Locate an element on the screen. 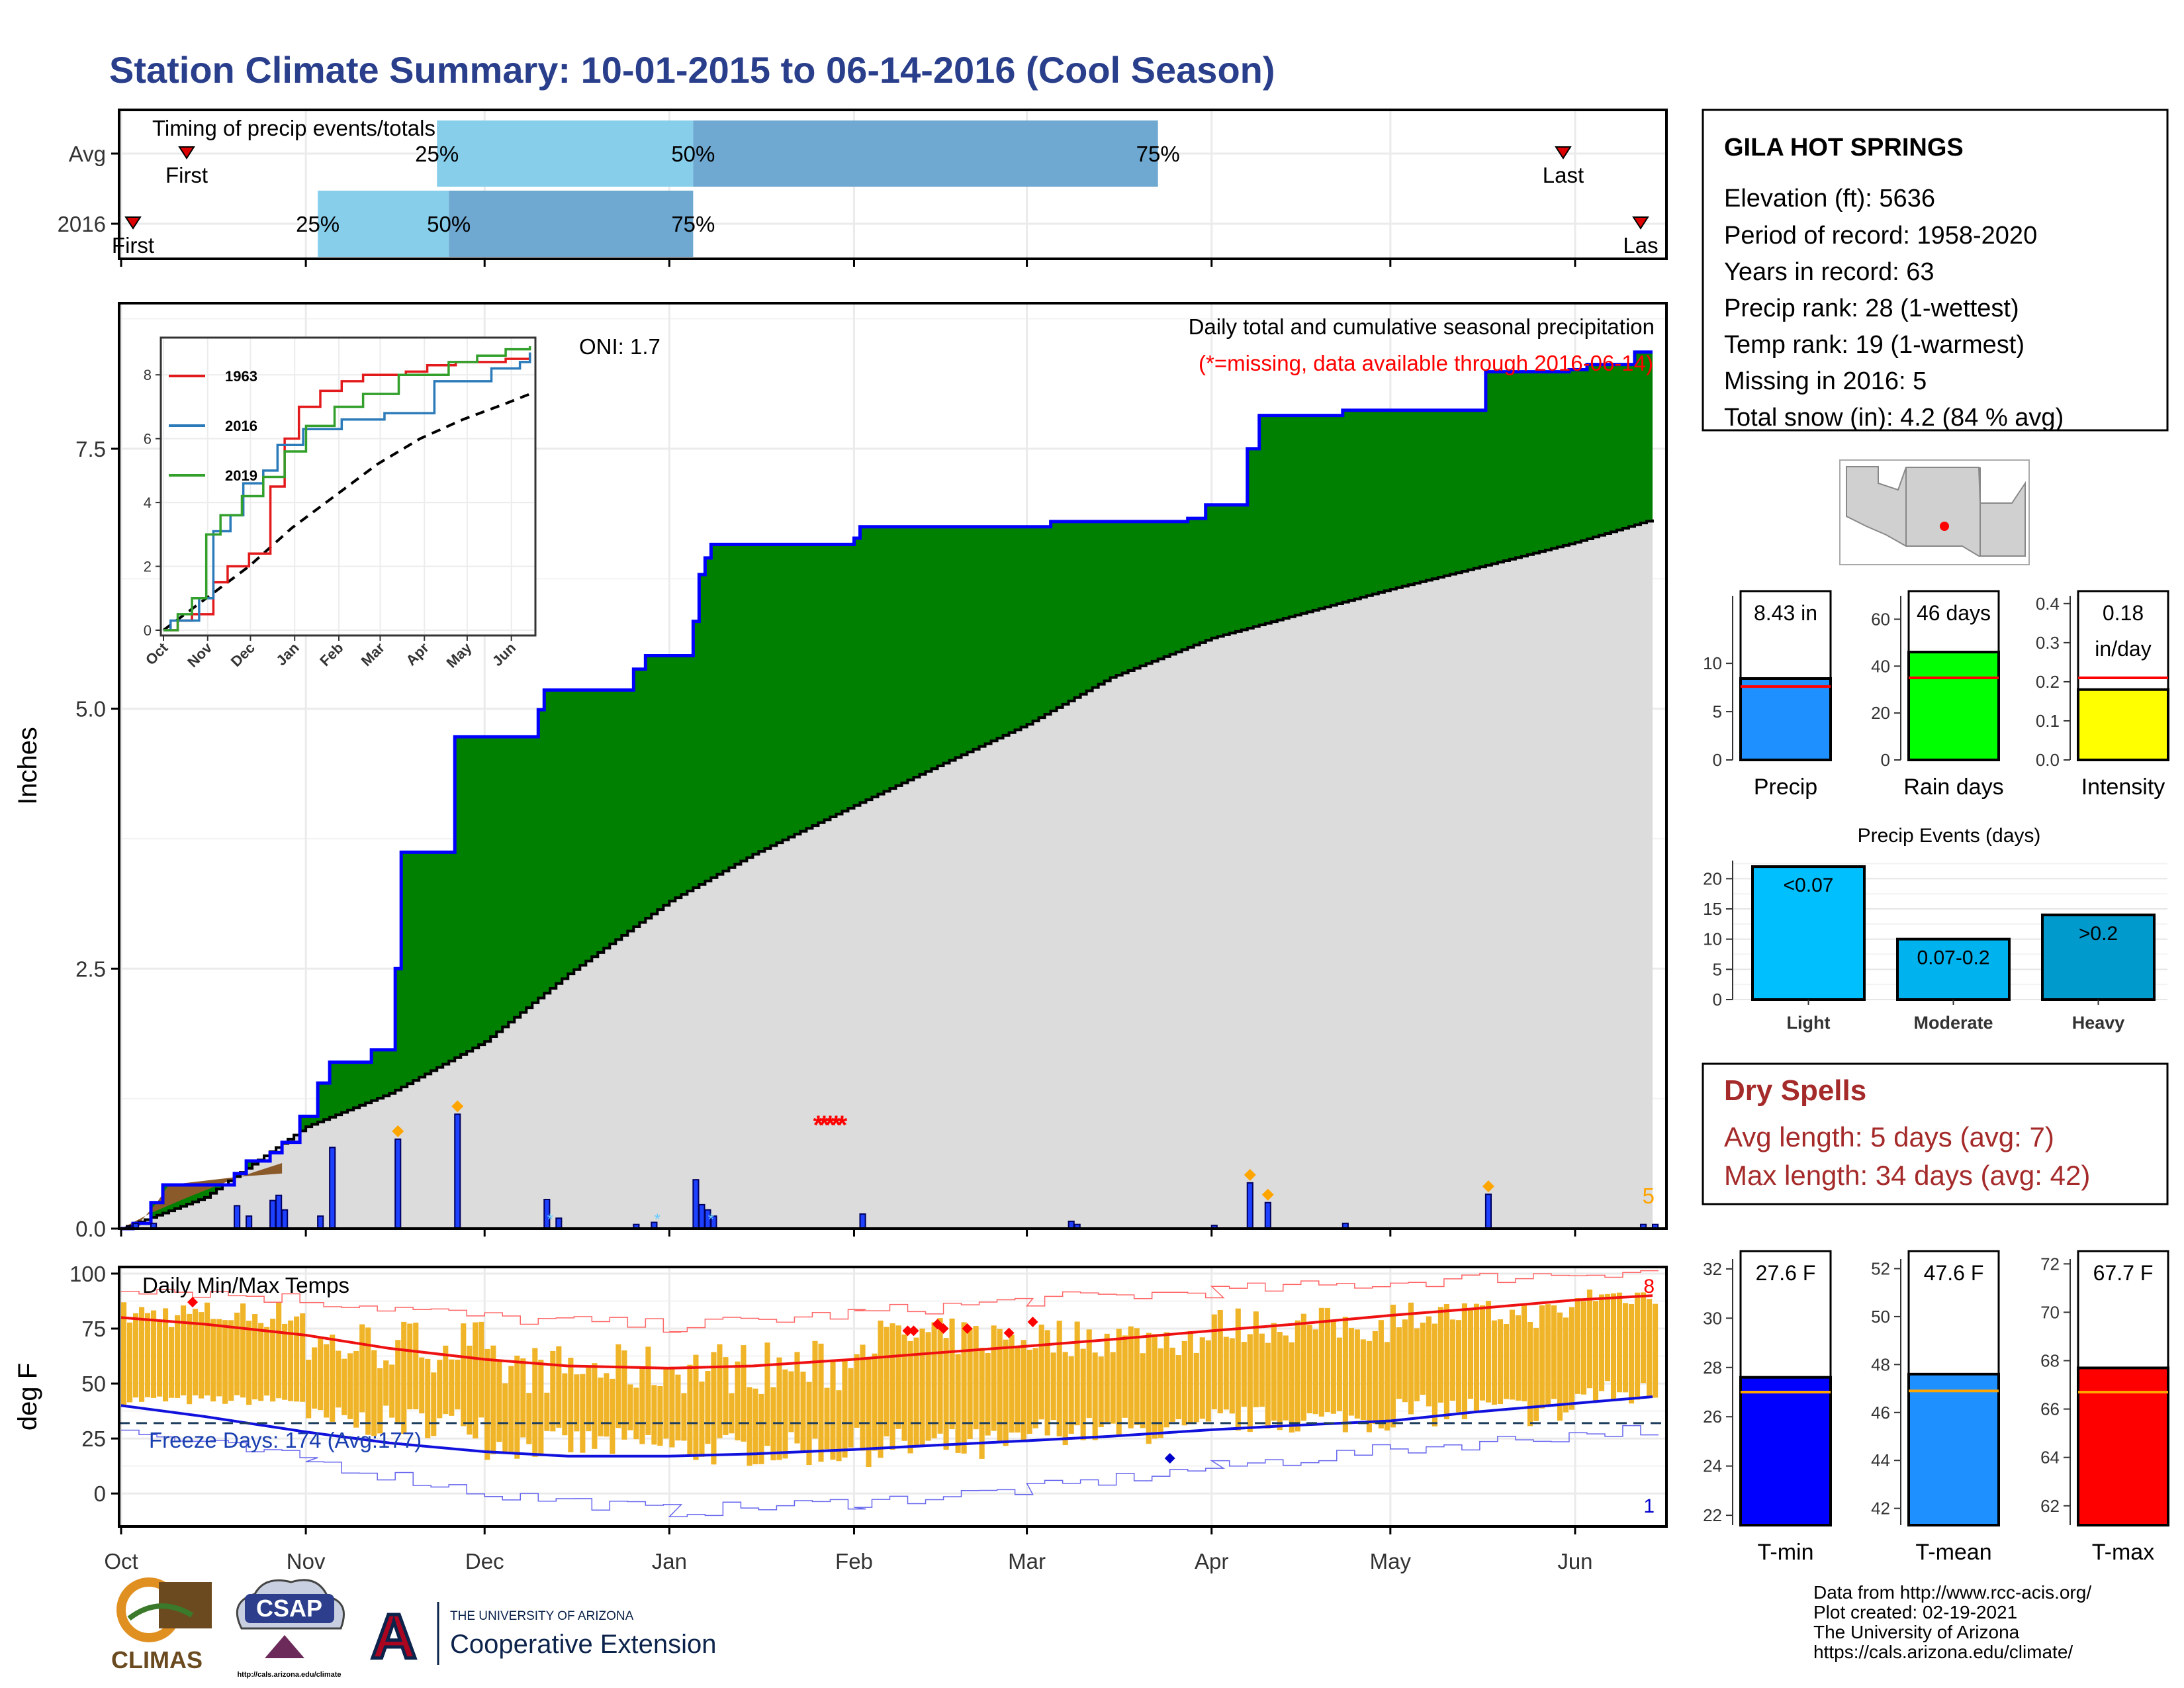 The width and height of the screenshot is (2184, 1688). small-chart-y-tick-label: 0.0 is located at coordinates (2048, 760).